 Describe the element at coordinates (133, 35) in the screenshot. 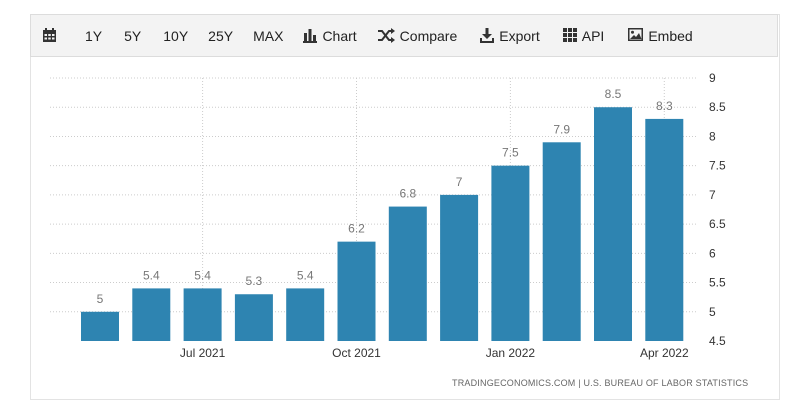

I see `range-5y-button: 5Y` at that location.